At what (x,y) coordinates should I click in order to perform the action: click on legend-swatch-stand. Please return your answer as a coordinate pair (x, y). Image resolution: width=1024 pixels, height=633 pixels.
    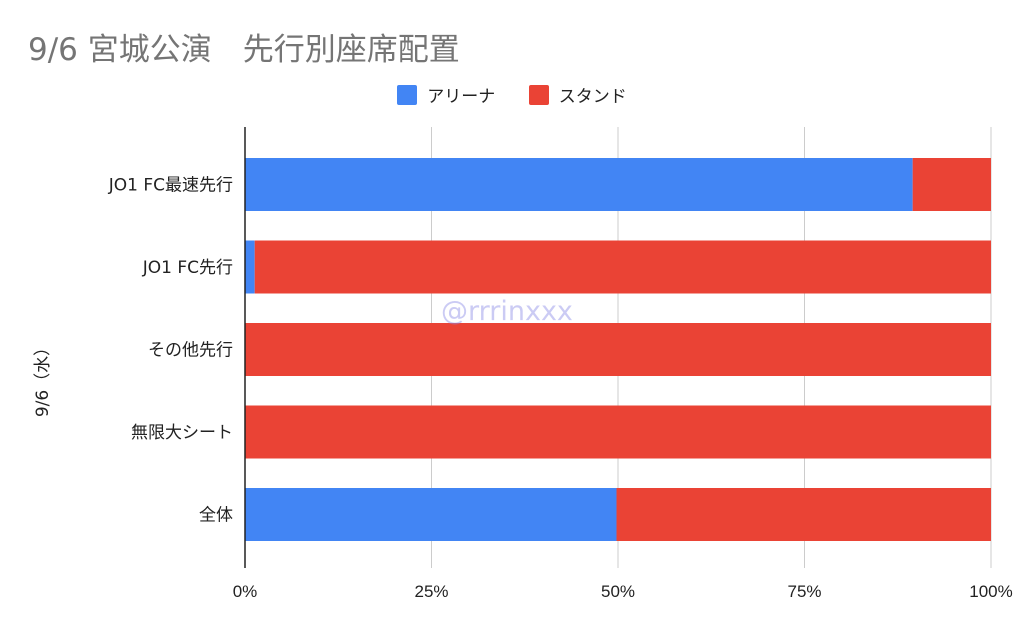
    Looking at the image, I should click on (538, 94).